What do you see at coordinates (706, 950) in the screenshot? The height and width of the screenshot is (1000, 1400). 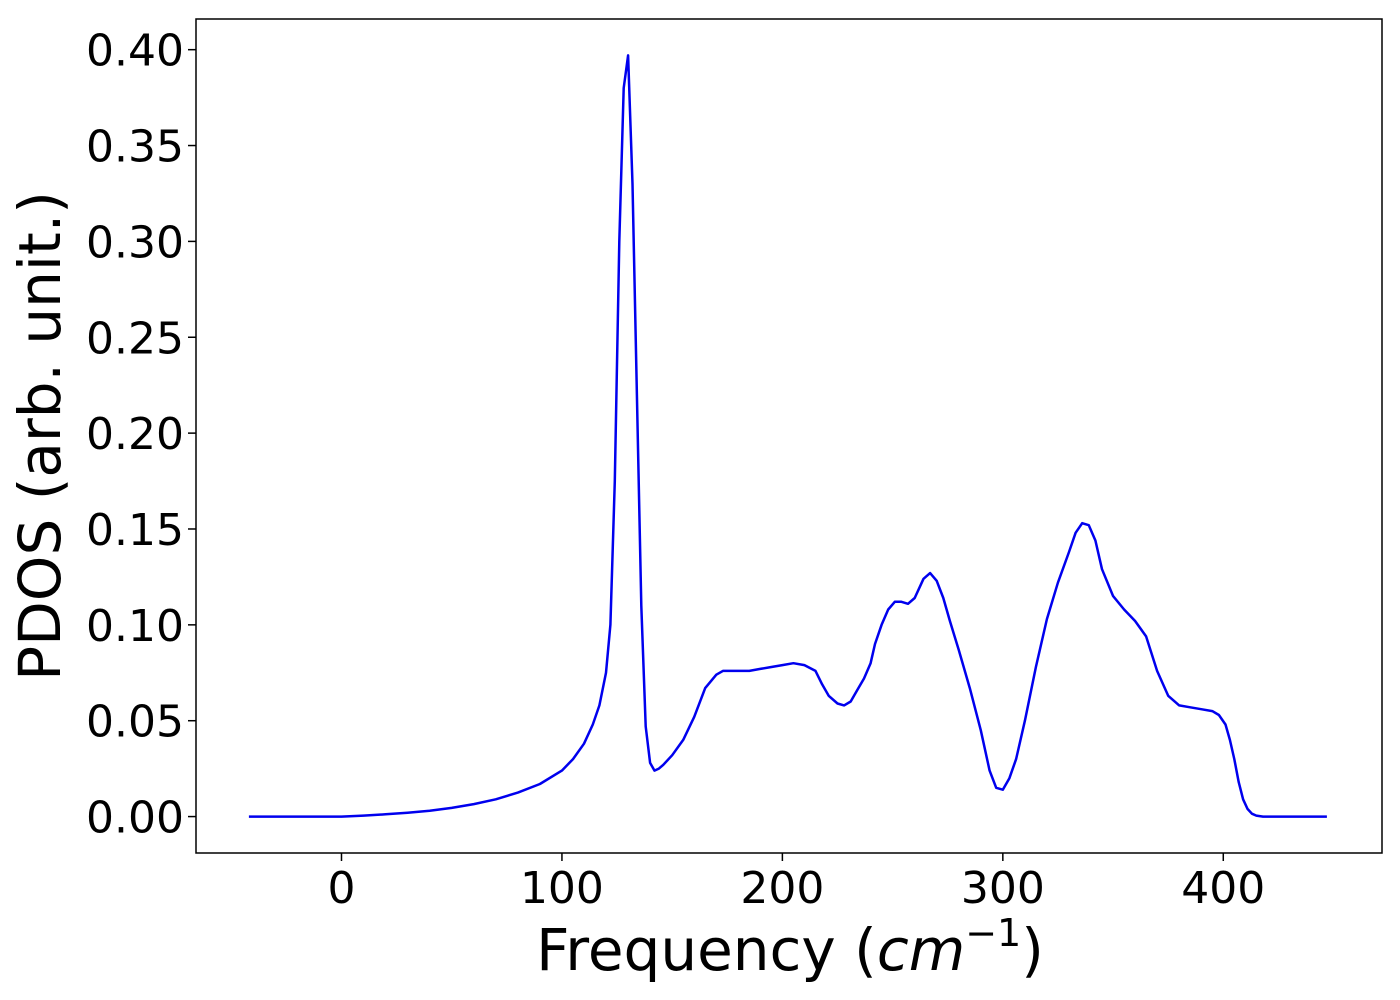 I see `x-axis-label-main: Frequency (` at bounding box center [706, 950].